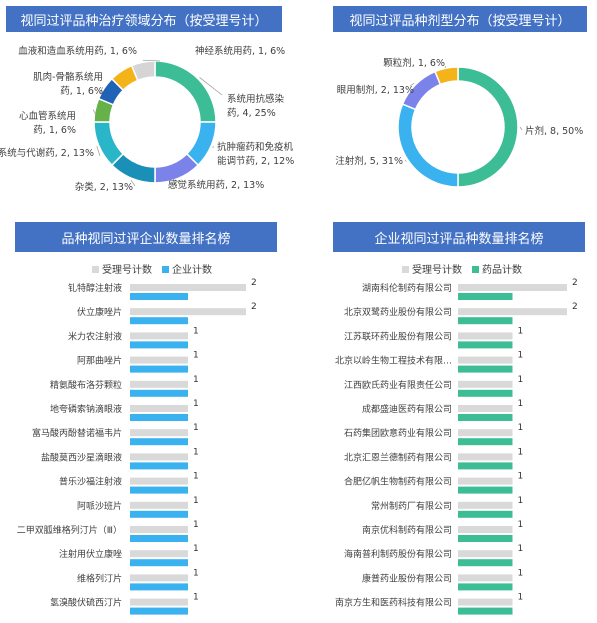 Image resolution: width=597 pixels, height=623 pixels. I want to click on bar3-category-4: 江西欧氏药业有限责任公司, so click(398, 385).